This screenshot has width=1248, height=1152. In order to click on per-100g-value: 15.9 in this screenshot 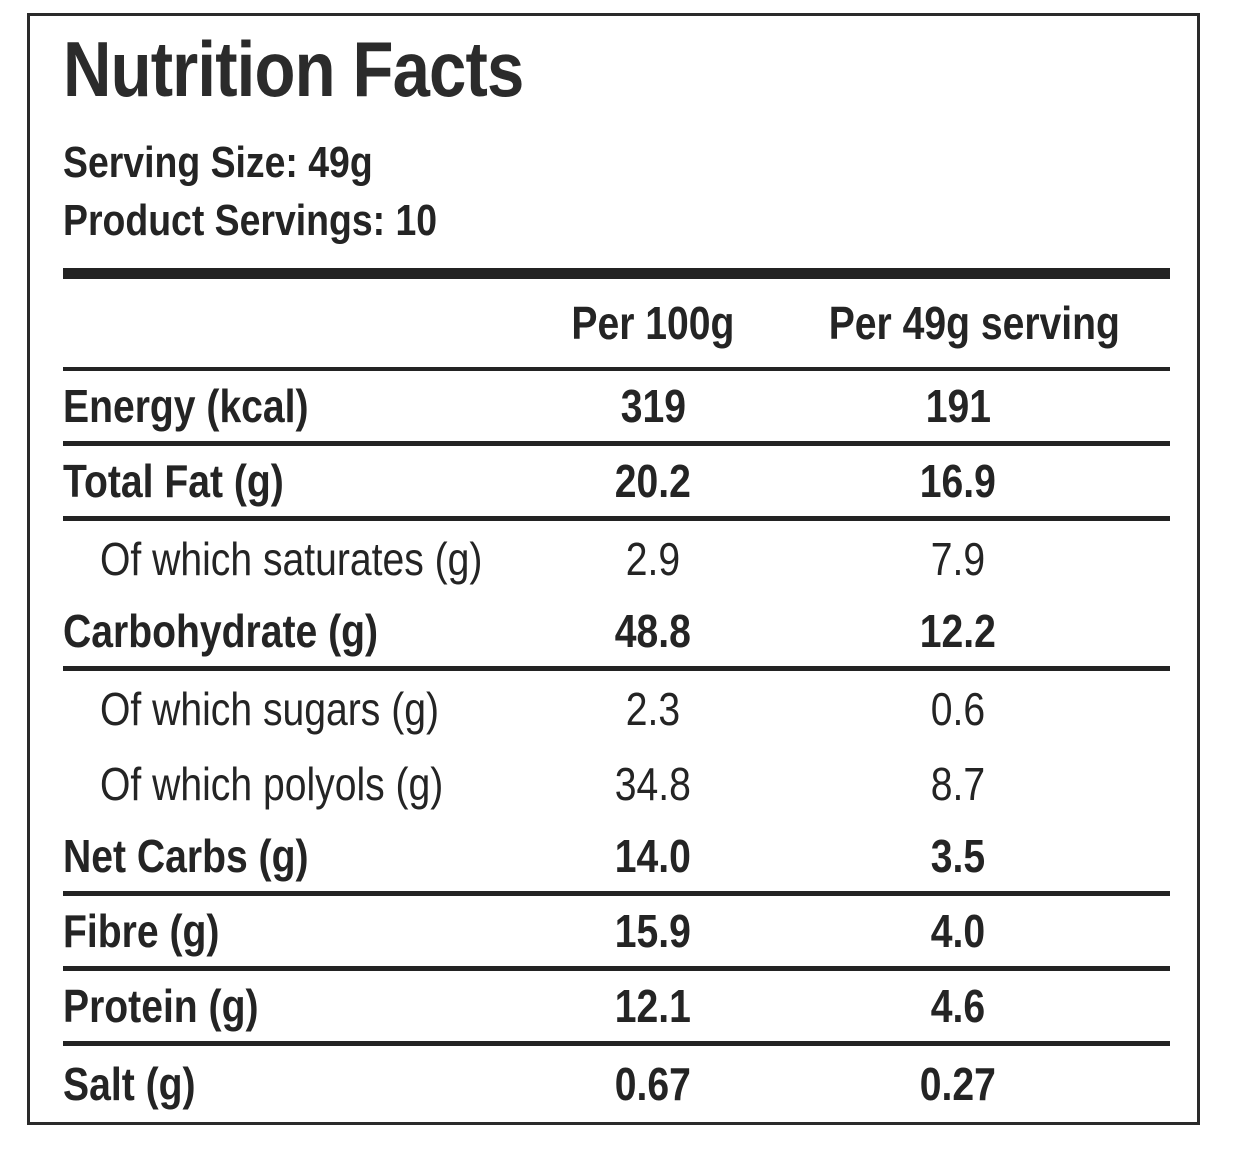, I will do `click(653, 931)`.